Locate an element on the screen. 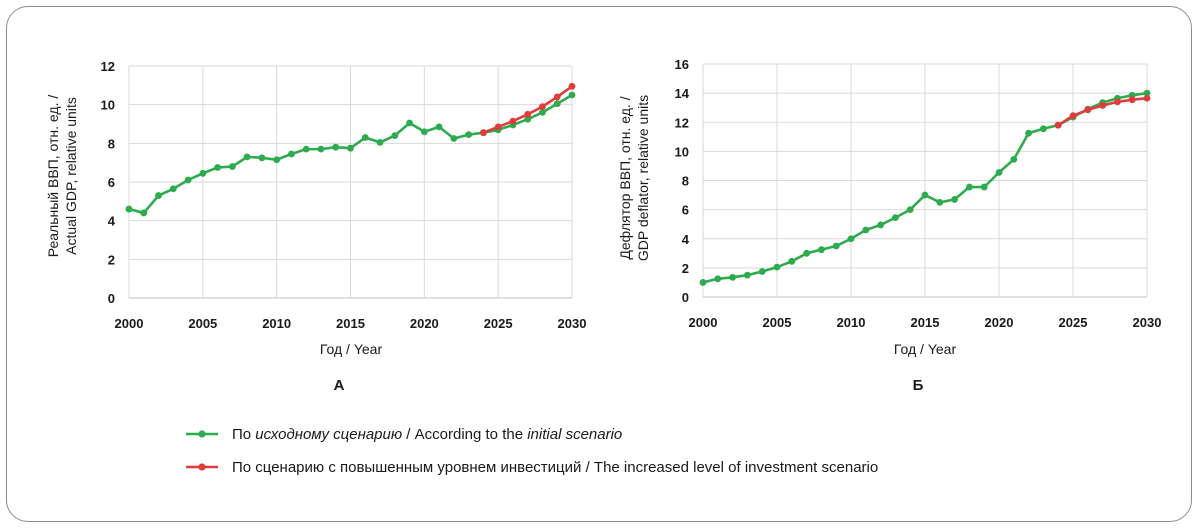 Image resolution: width=1200 pixels, height=530 pixels. chart-b-panel-label: Б is located at coordinates (918, 385).